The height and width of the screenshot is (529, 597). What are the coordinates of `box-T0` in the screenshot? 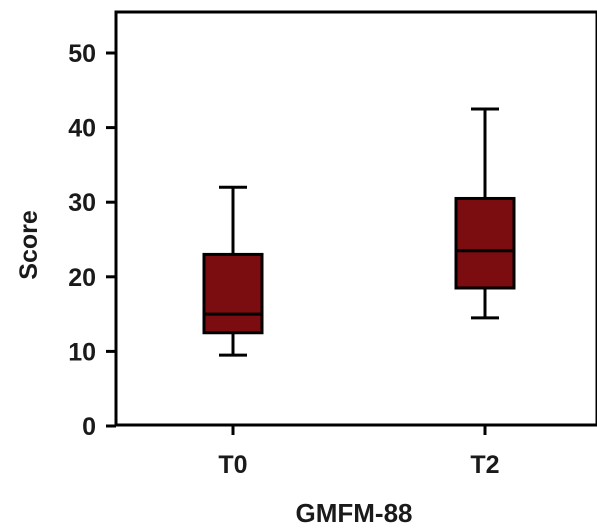 It's located at (233, 271).